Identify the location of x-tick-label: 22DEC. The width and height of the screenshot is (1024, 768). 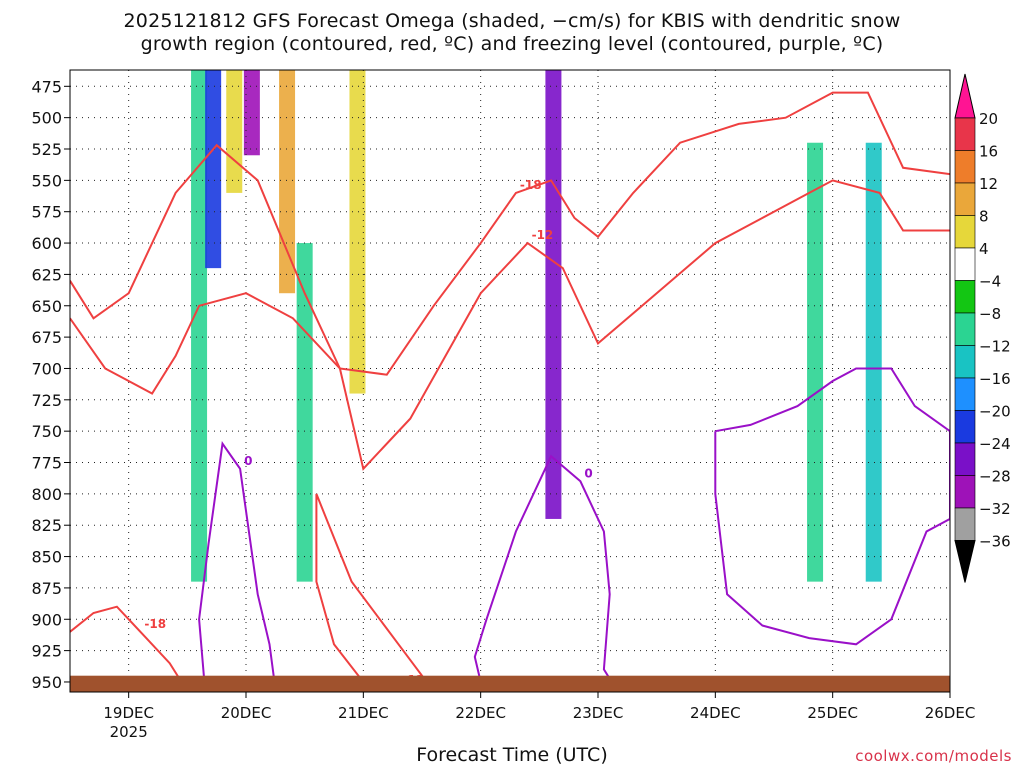
(480, 713).